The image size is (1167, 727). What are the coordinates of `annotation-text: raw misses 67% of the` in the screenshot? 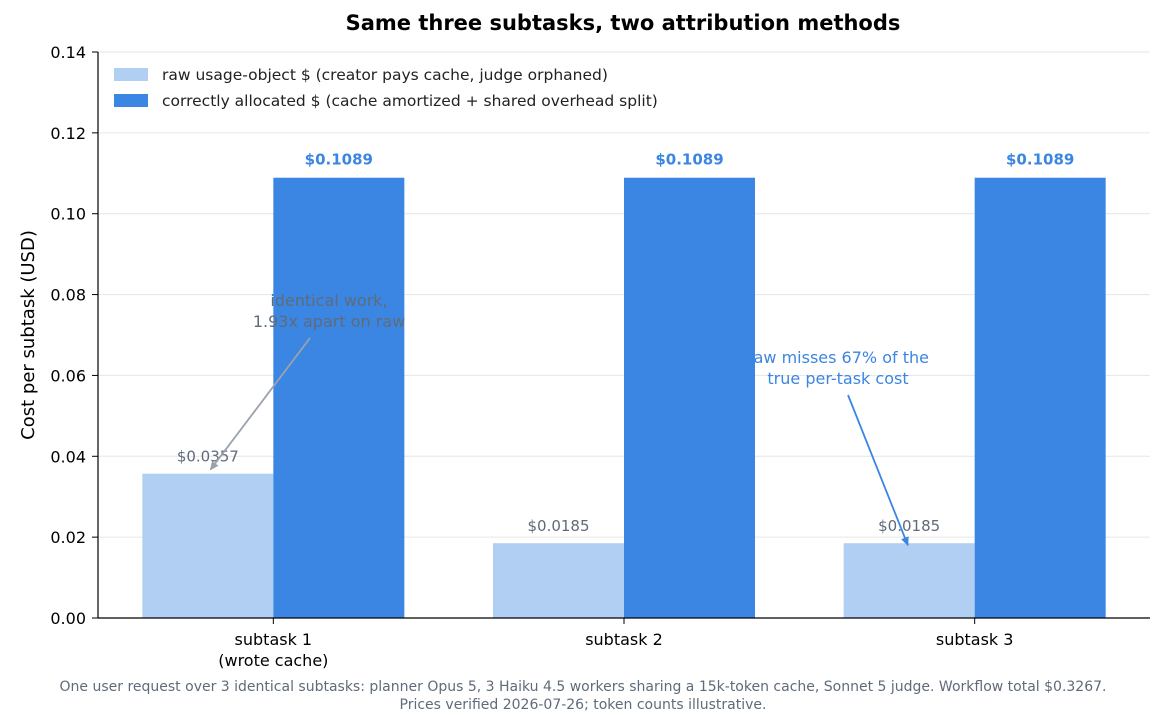 It's located at (838, 357).